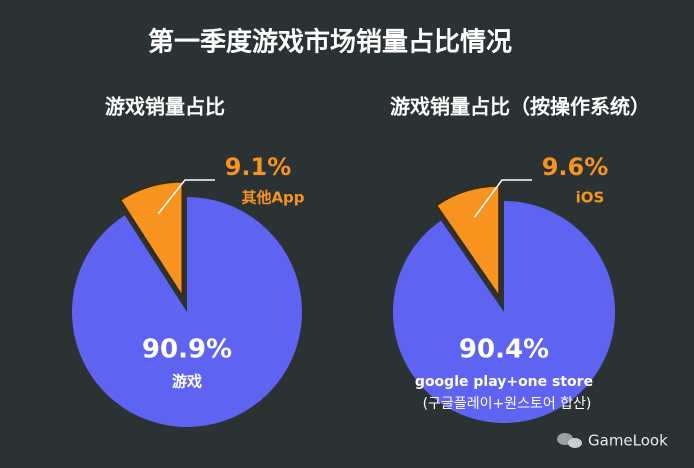 The height and width of the screenshot is (468, 694). I want to click on category-label: 其他App, so click(272, 198).